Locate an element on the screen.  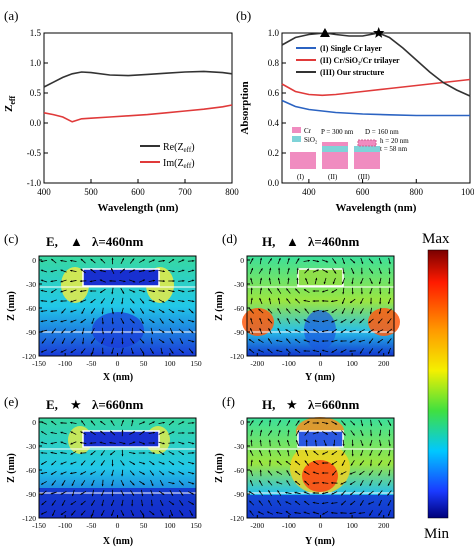
inset-case-i-label: (I) is located at coordinates (301, 177).